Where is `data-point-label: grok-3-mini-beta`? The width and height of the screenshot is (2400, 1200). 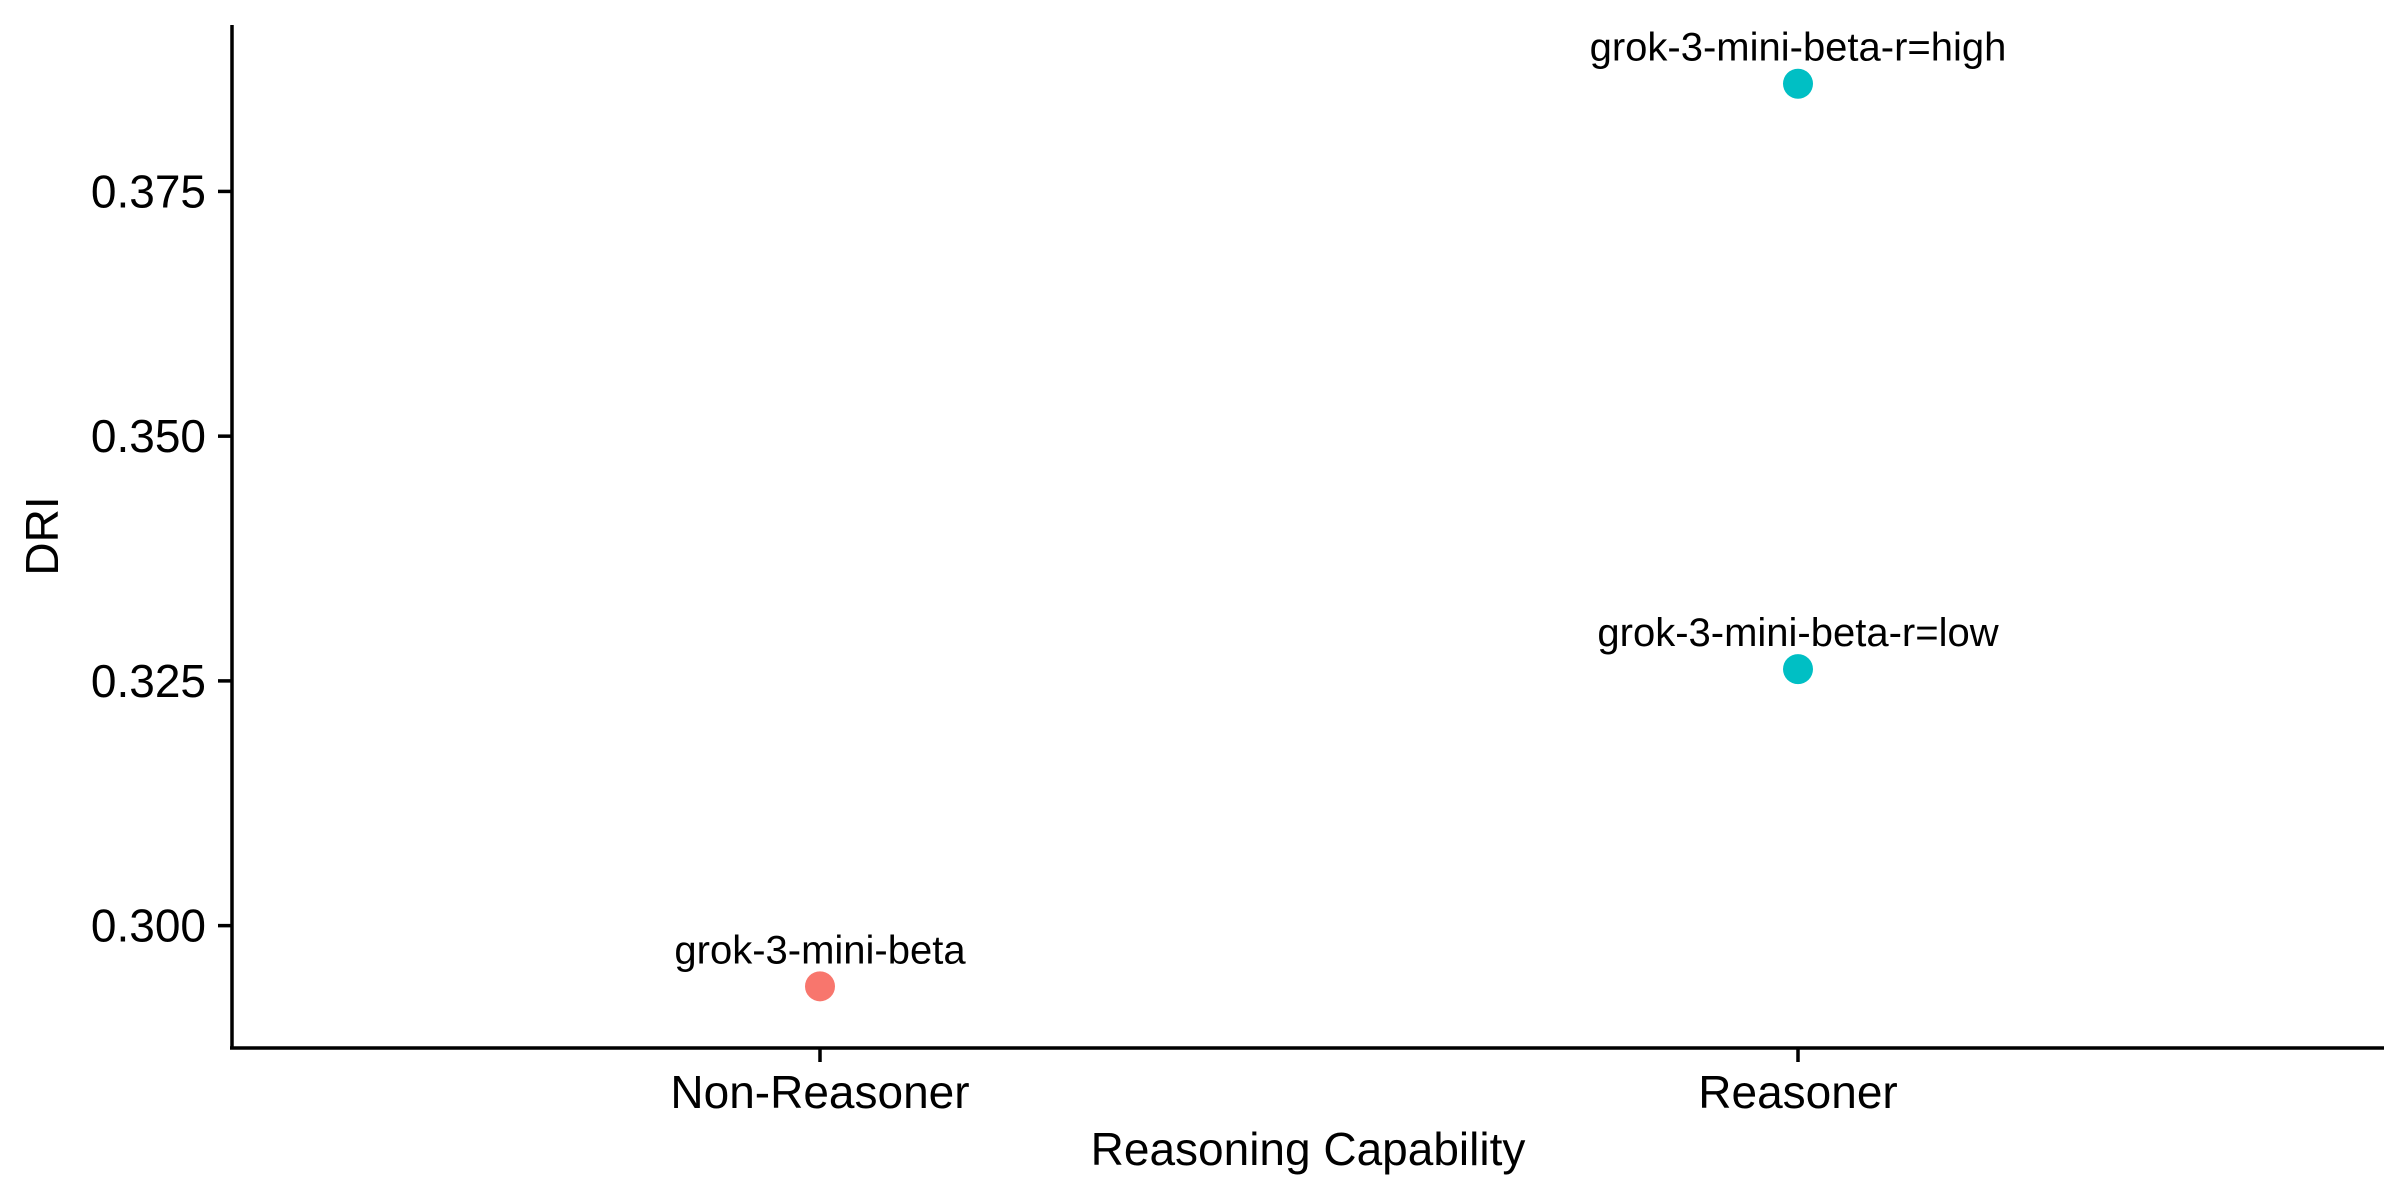 data-point-label: grok-3-mini-beta is located at coordinates (820, 950).